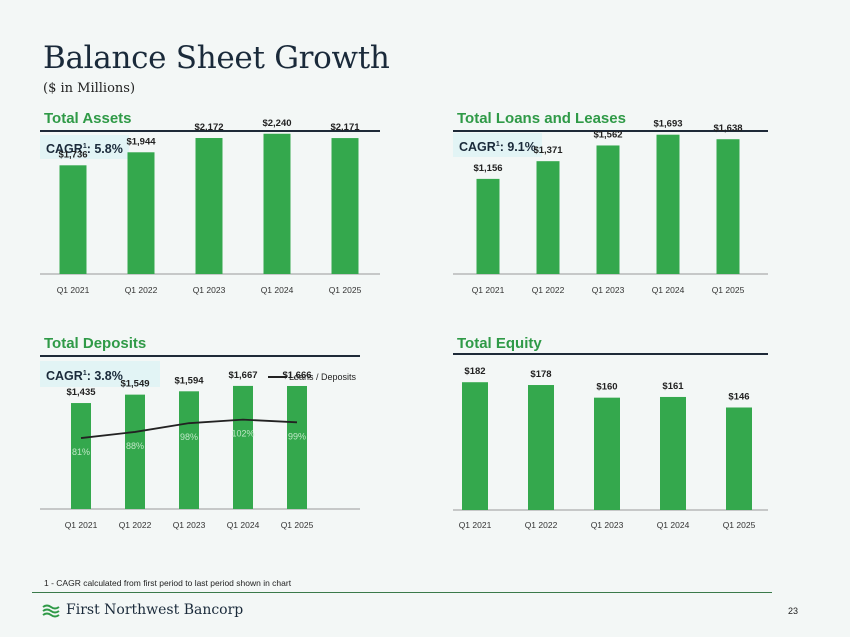  I want to click on equity-tick-label: Q1 2022, so click(541, 525).